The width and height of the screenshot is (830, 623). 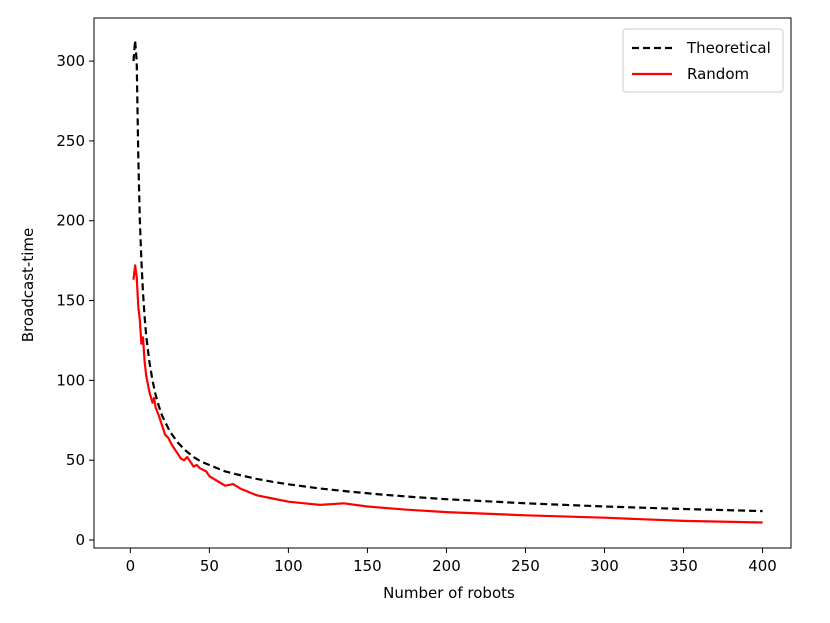 What do you see at coordinates (446, 566) in the screenshot?
I see `x-tick-label: 200` at bounding box center [446, 566].